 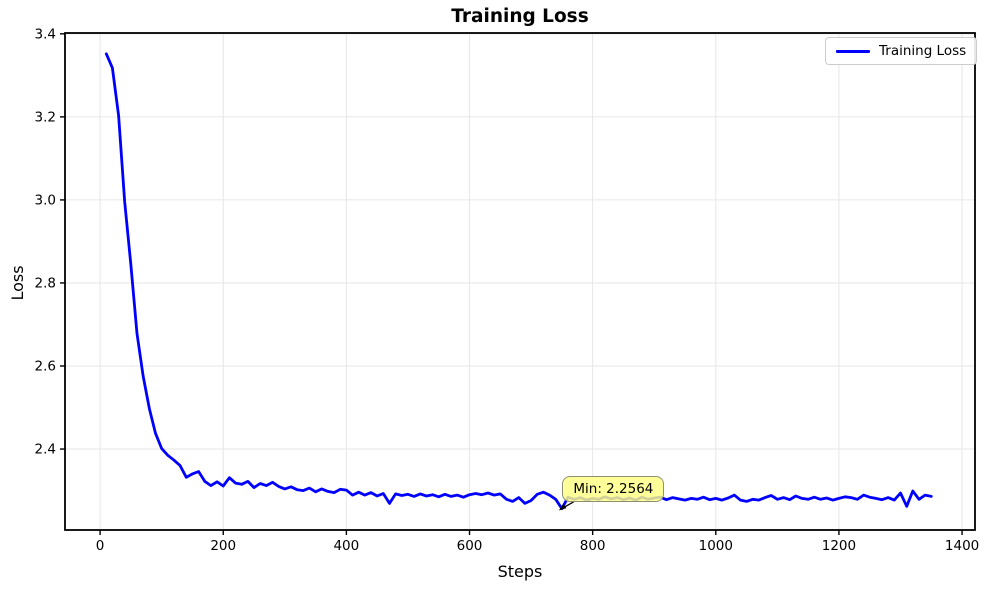 I want to click on min-loss-annotation: Min: 2.2564, so click(x=613, y=489).